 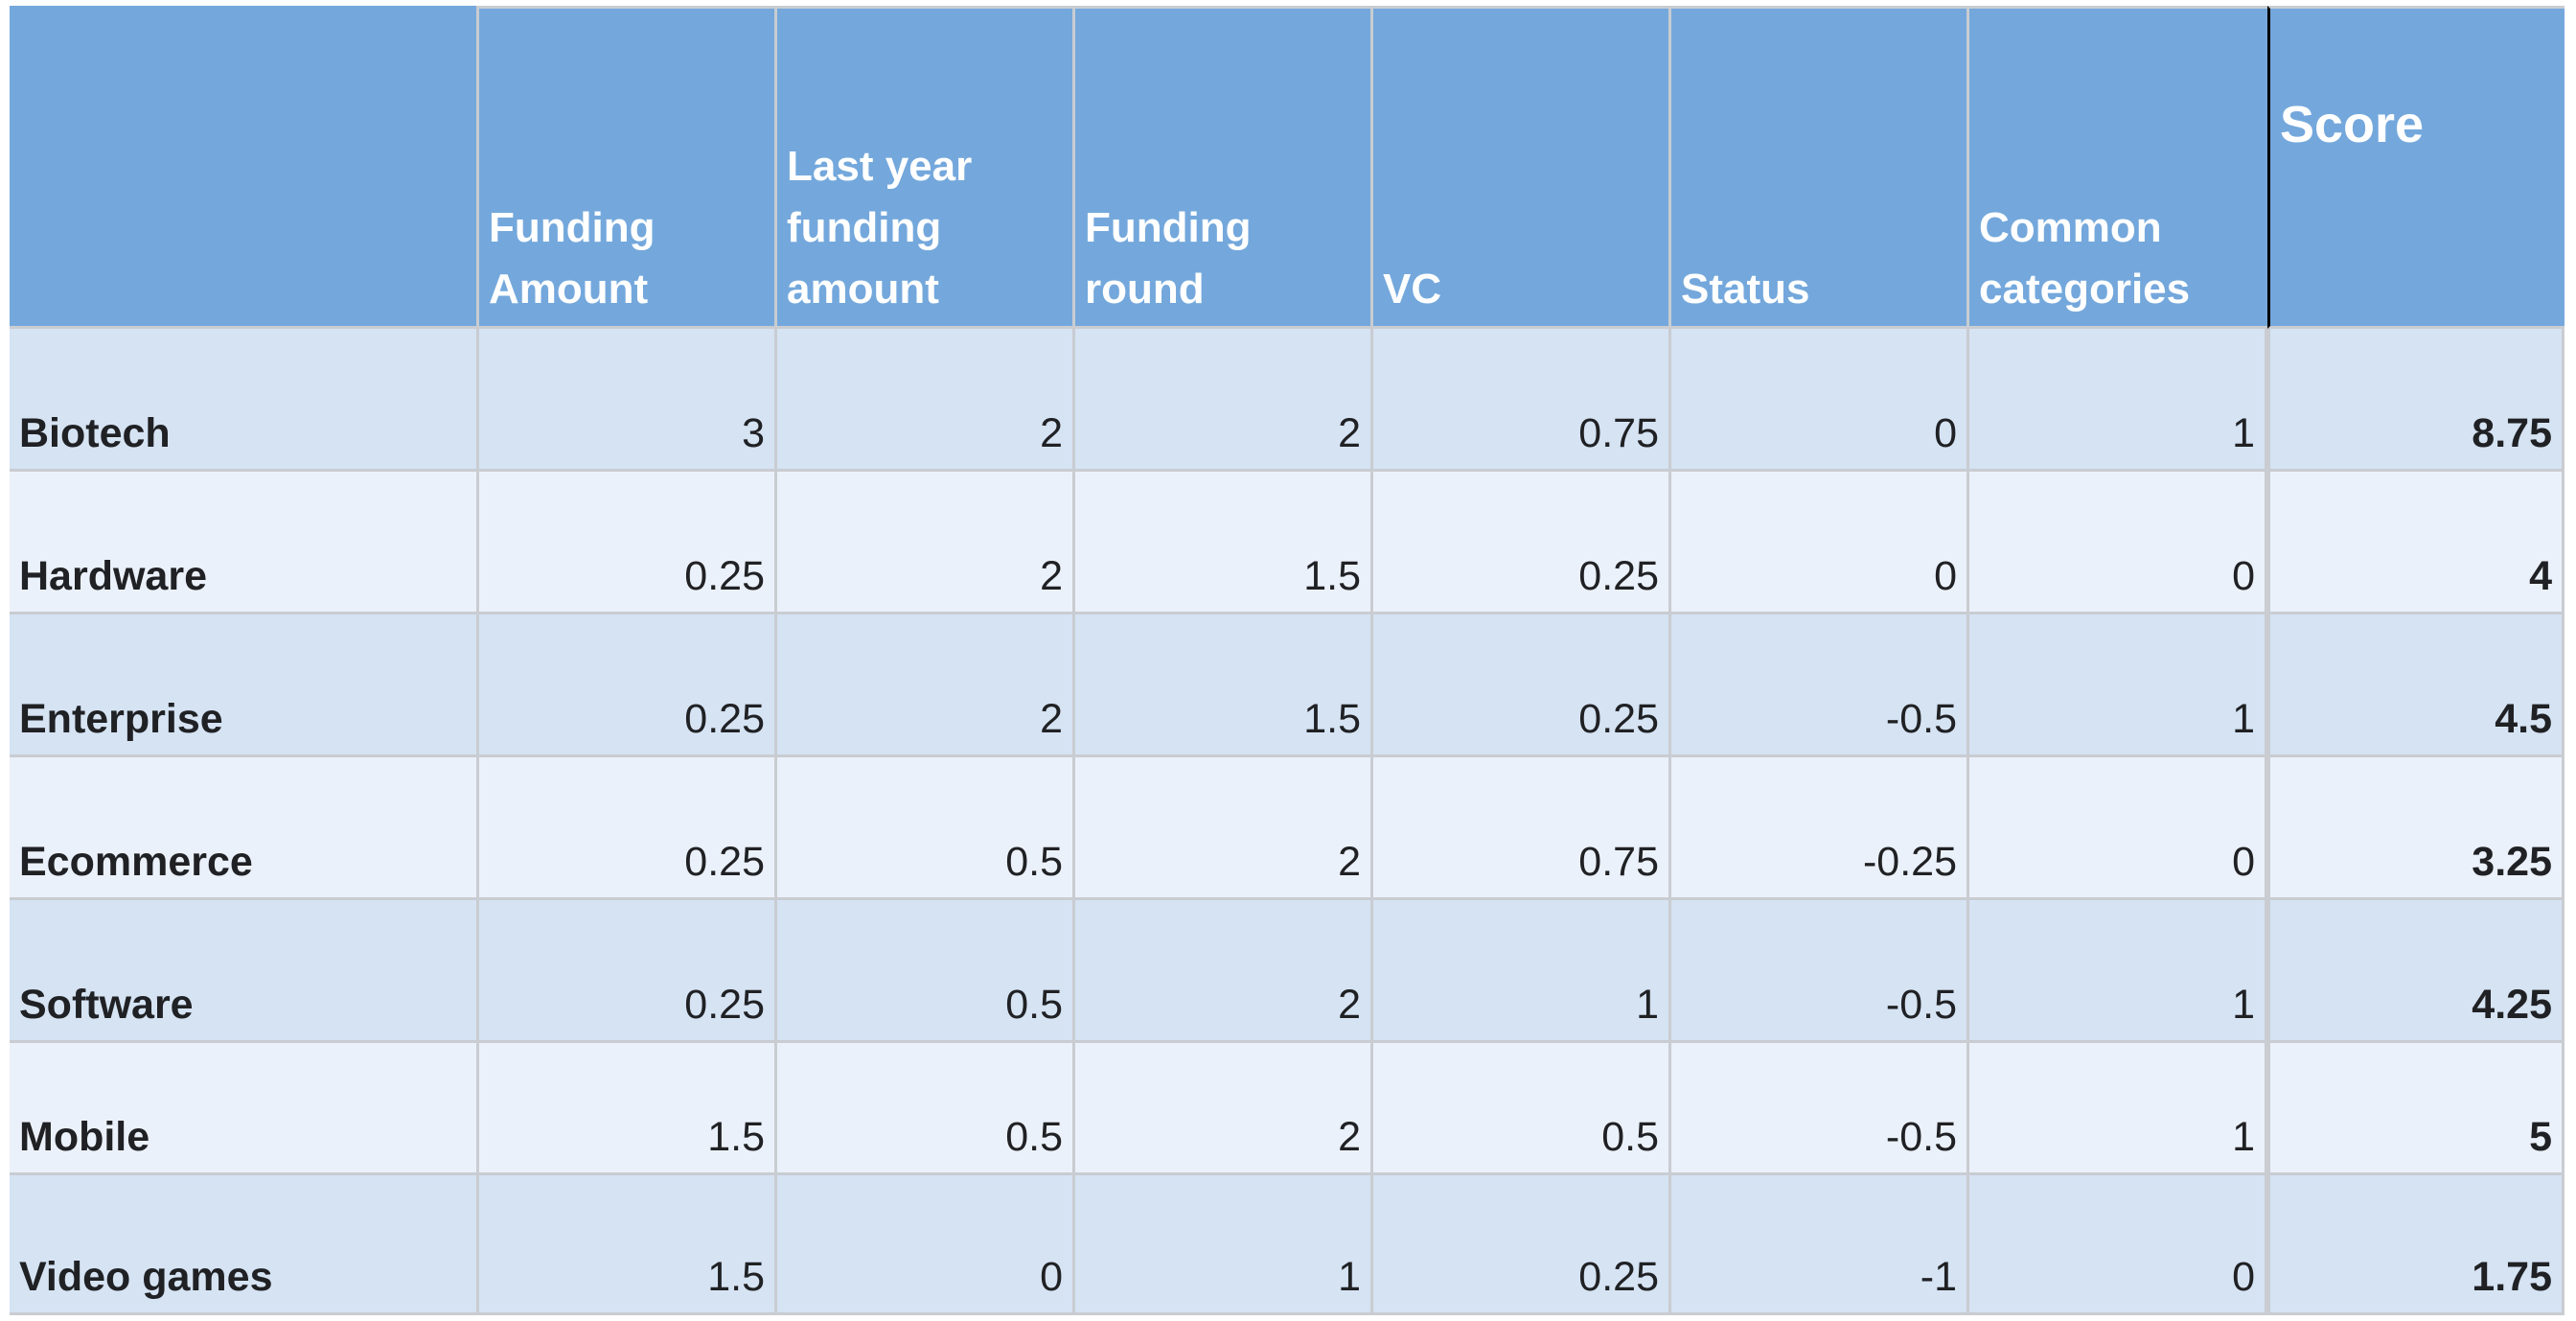 What do you see at coordinates (2415, 828) in the screenshot?
I see `score-cell: 3.25` at bounding box center [2415, 828].